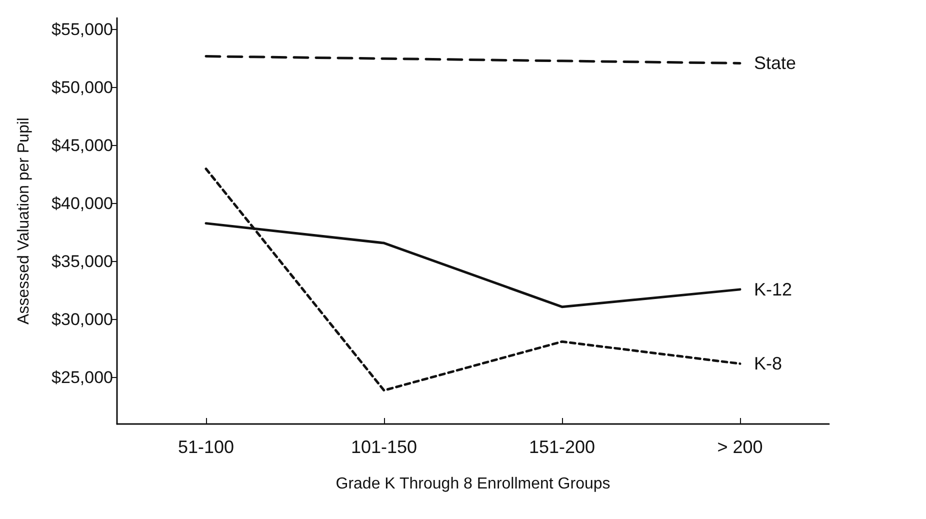 The width and height of the screenshot is (926, 519). I want to click on y-tick-label: $45,000, so click(82, 146).